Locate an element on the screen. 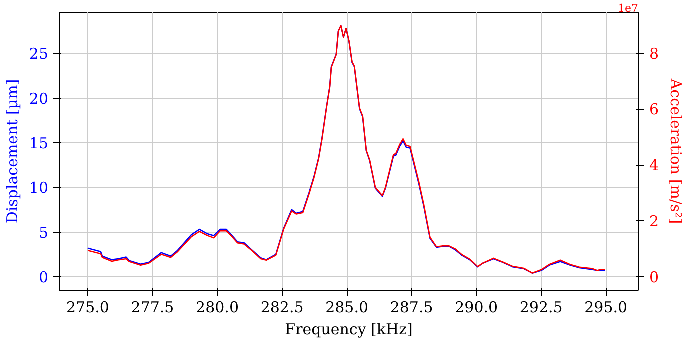 The height and width of the screenshot is (341, 688). x-tick-label: 275.0 is located at coordinates (88, 307).